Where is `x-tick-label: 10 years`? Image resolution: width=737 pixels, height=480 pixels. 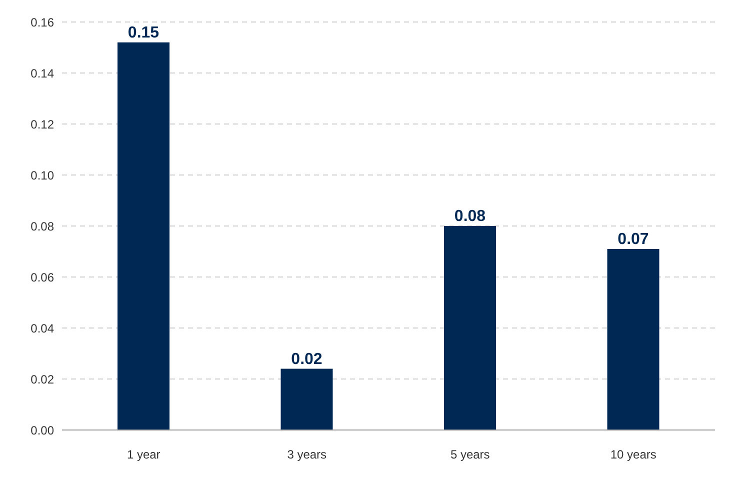
x-tick-label: 10 years is located at coordinates (633, 455).